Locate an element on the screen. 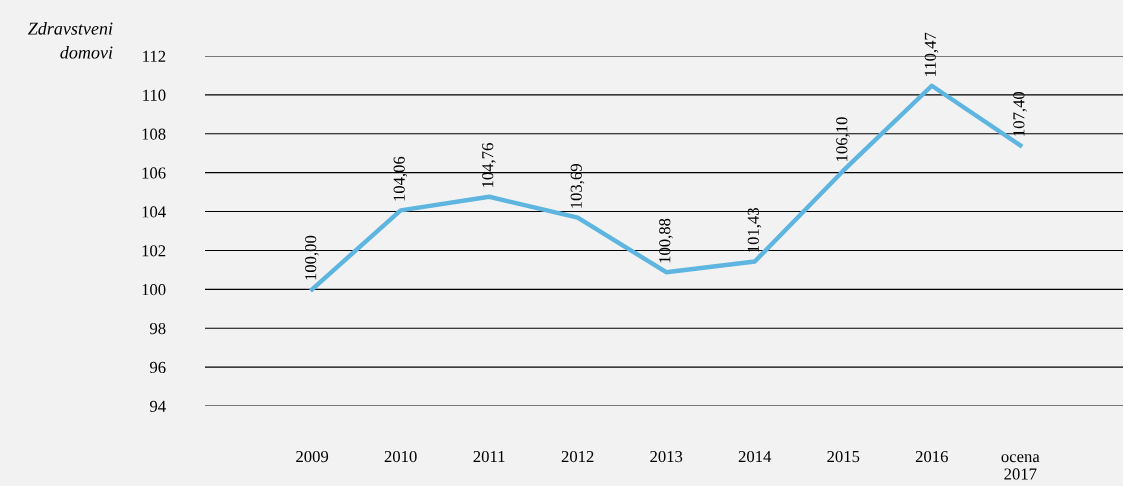 The height and width of the screenshot is (486, 1123). x-tick-label: 2010 is located at coordinates (400, 456).